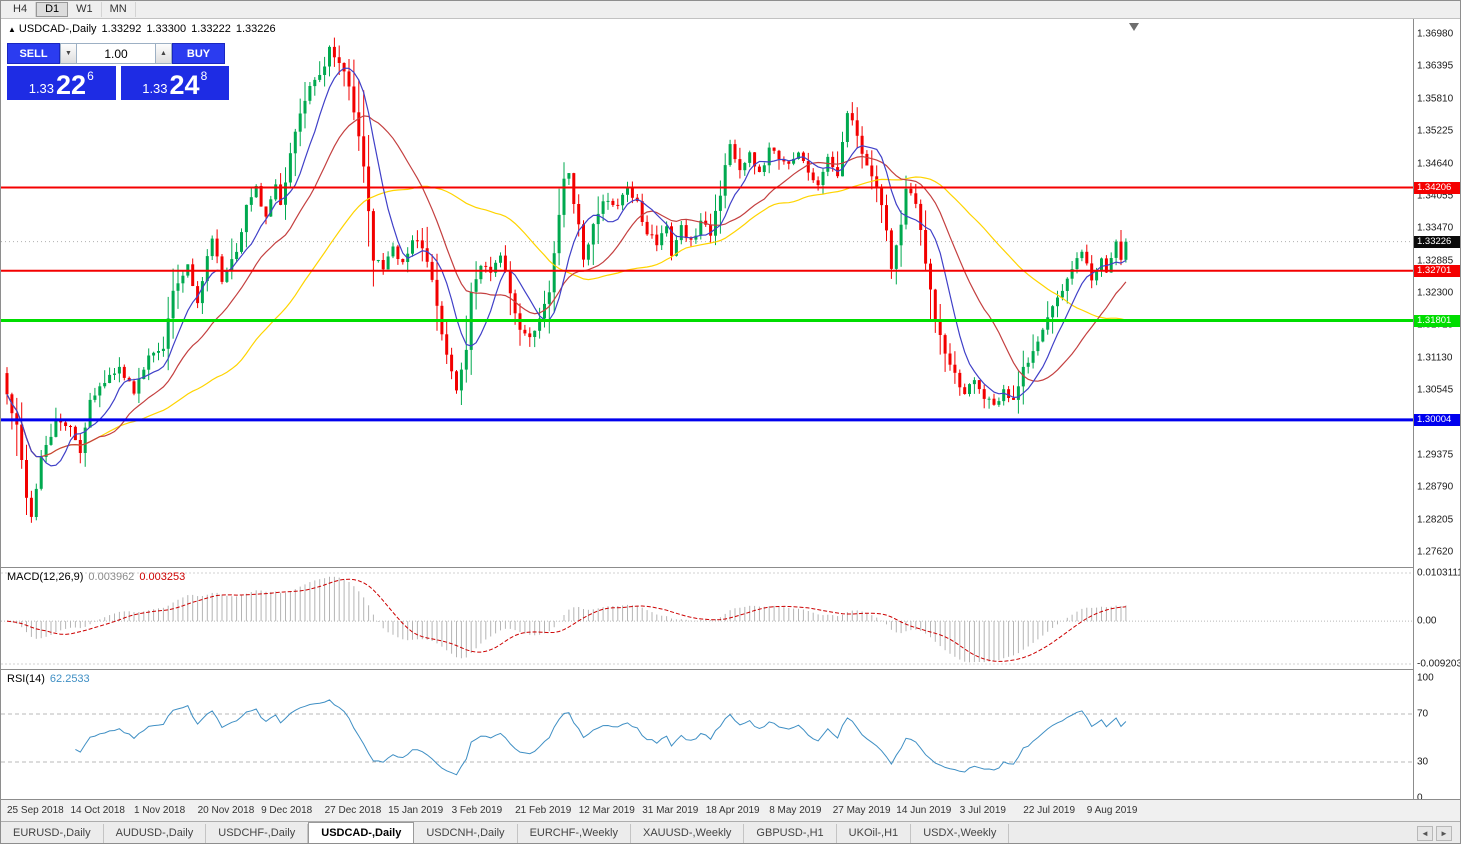 This screenshot has height=844, width=1461. What do you see at coordinates (12, 29) in the screenshot?
I see `chart-marker-icon: ▲` at bounding box center [12, 29].